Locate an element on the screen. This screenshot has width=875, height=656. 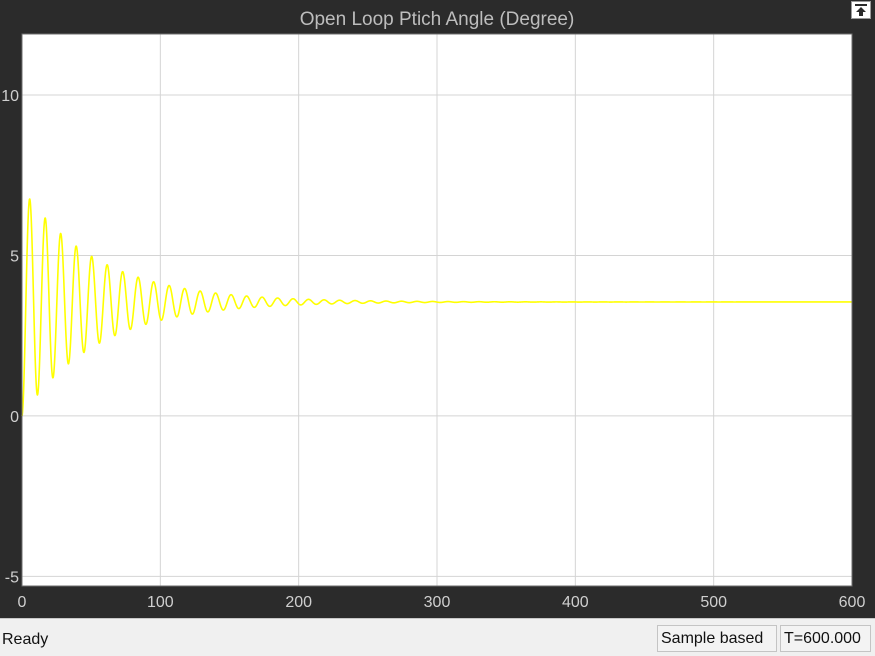
undock-icon is located at coordinates (861, 10).